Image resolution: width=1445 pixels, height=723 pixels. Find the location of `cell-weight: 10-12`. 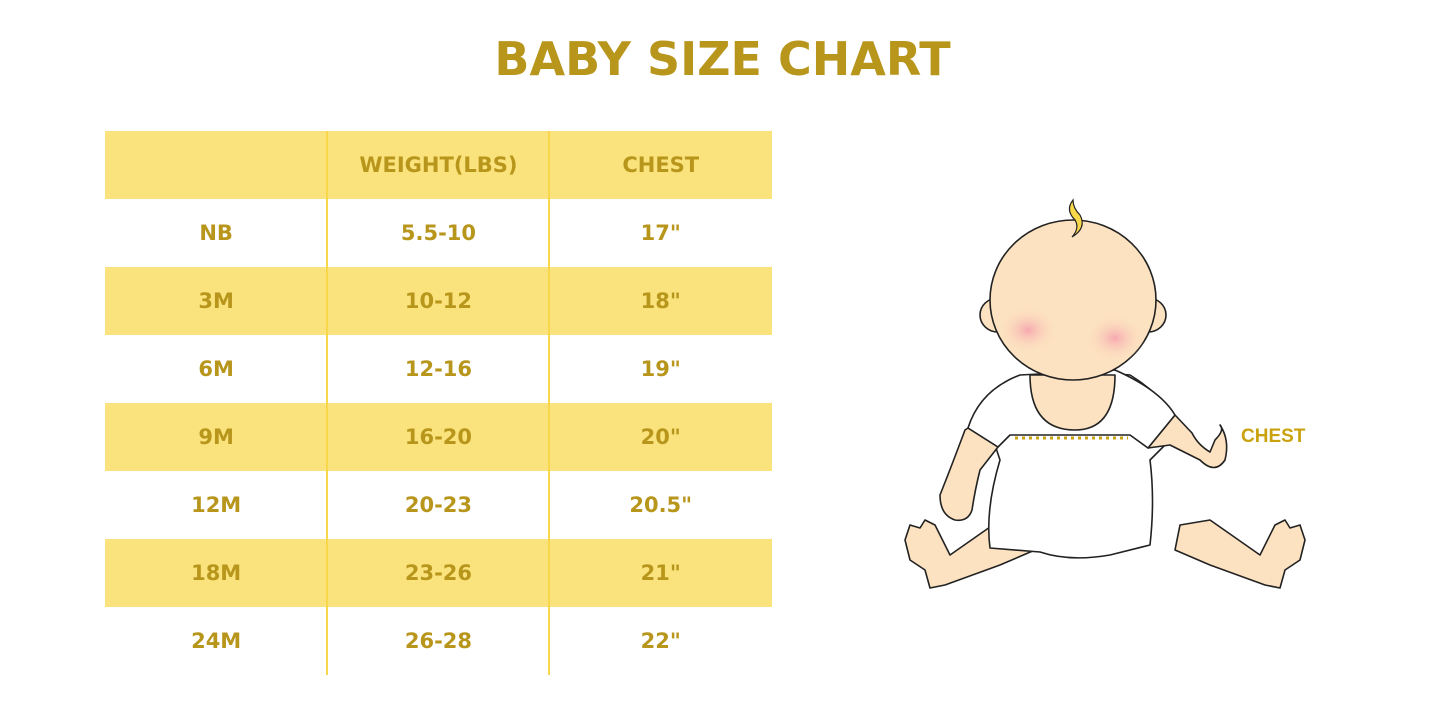

cell-weight: 10-12 is located at coordinates (438, 301).